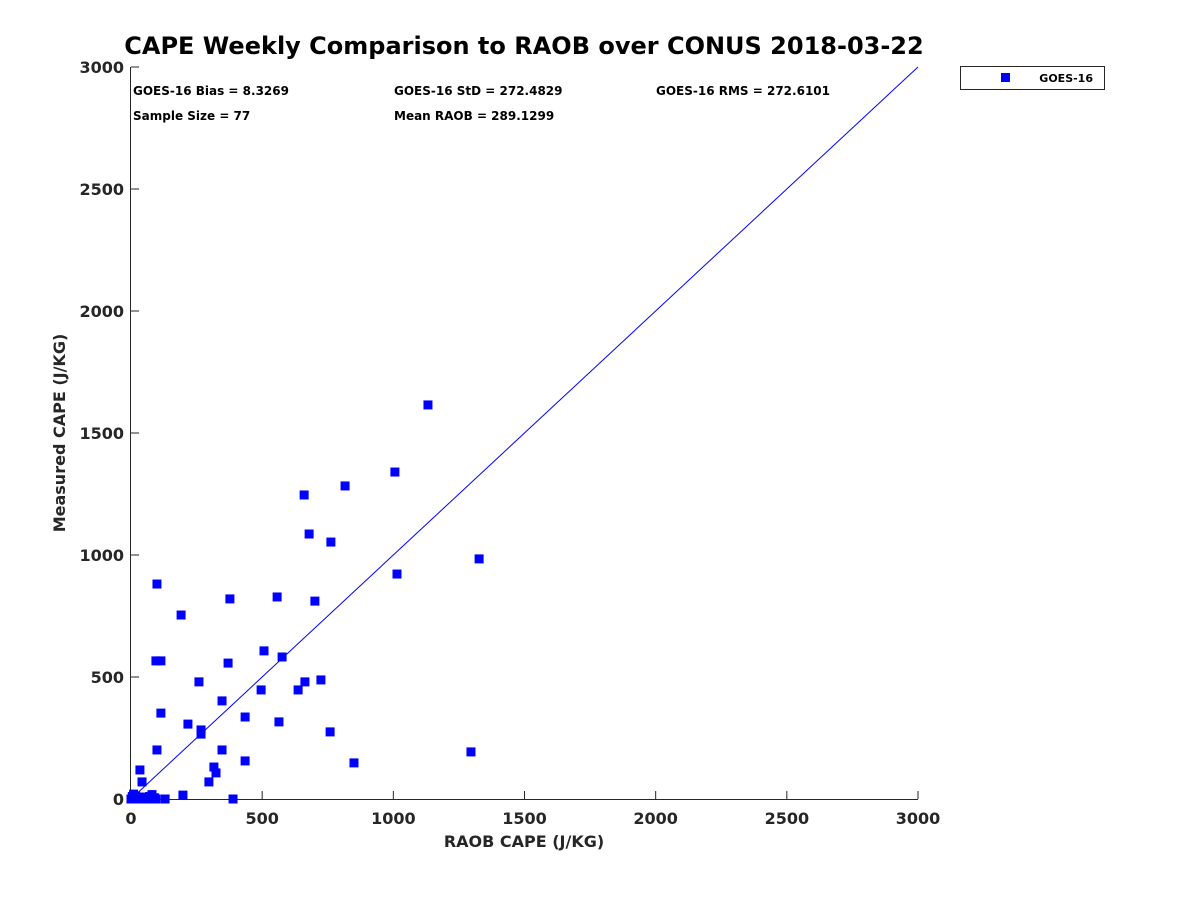 This screenshot has height=900, width=1200. I want to click on y-axis-label: Measured CAPE (J/KG), so click(59, 433).